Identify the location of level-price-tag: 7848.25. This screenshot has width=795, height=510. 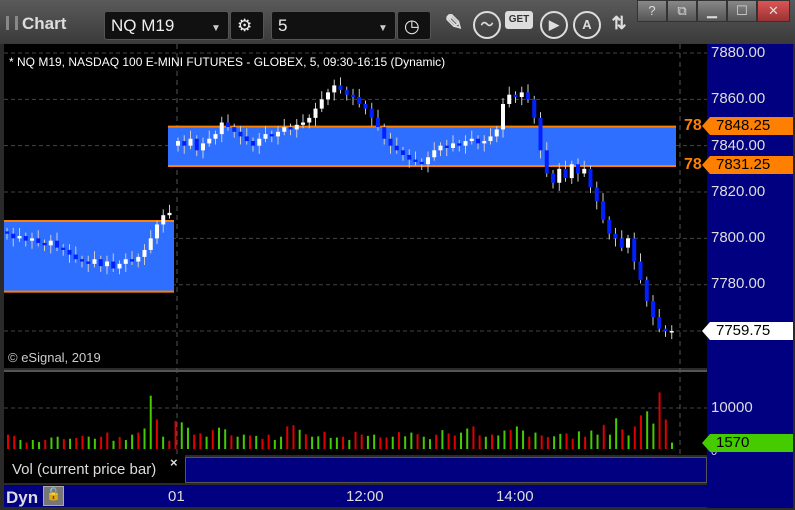
(747, 126).